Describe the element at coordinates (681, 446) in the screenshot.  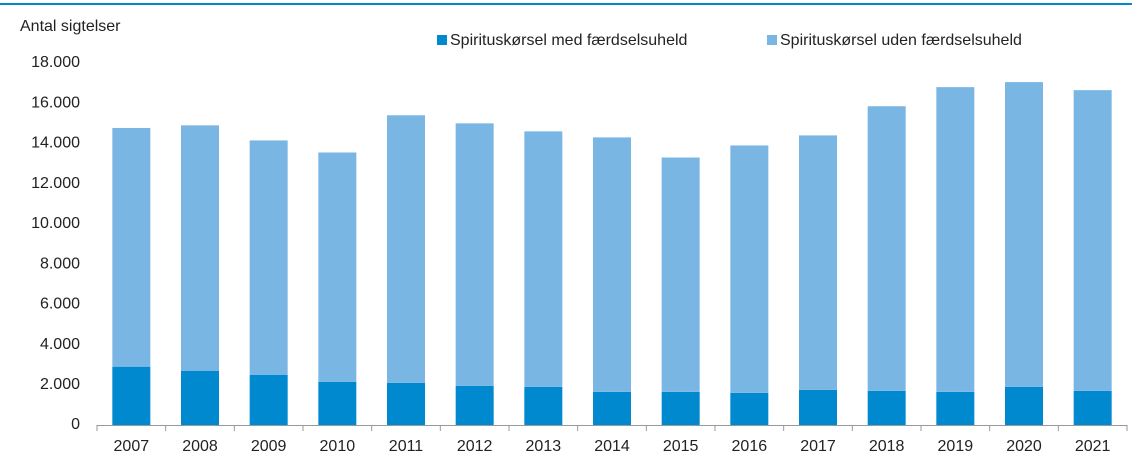
I see `x-tick-label: 2015` at that location.